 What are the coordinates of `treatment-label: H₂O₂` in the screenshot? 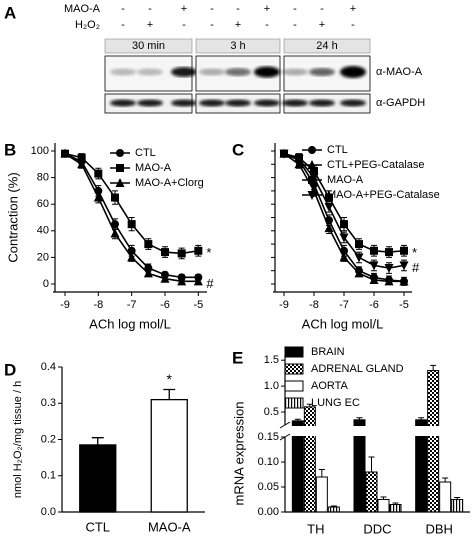 It's located at (87, 25).